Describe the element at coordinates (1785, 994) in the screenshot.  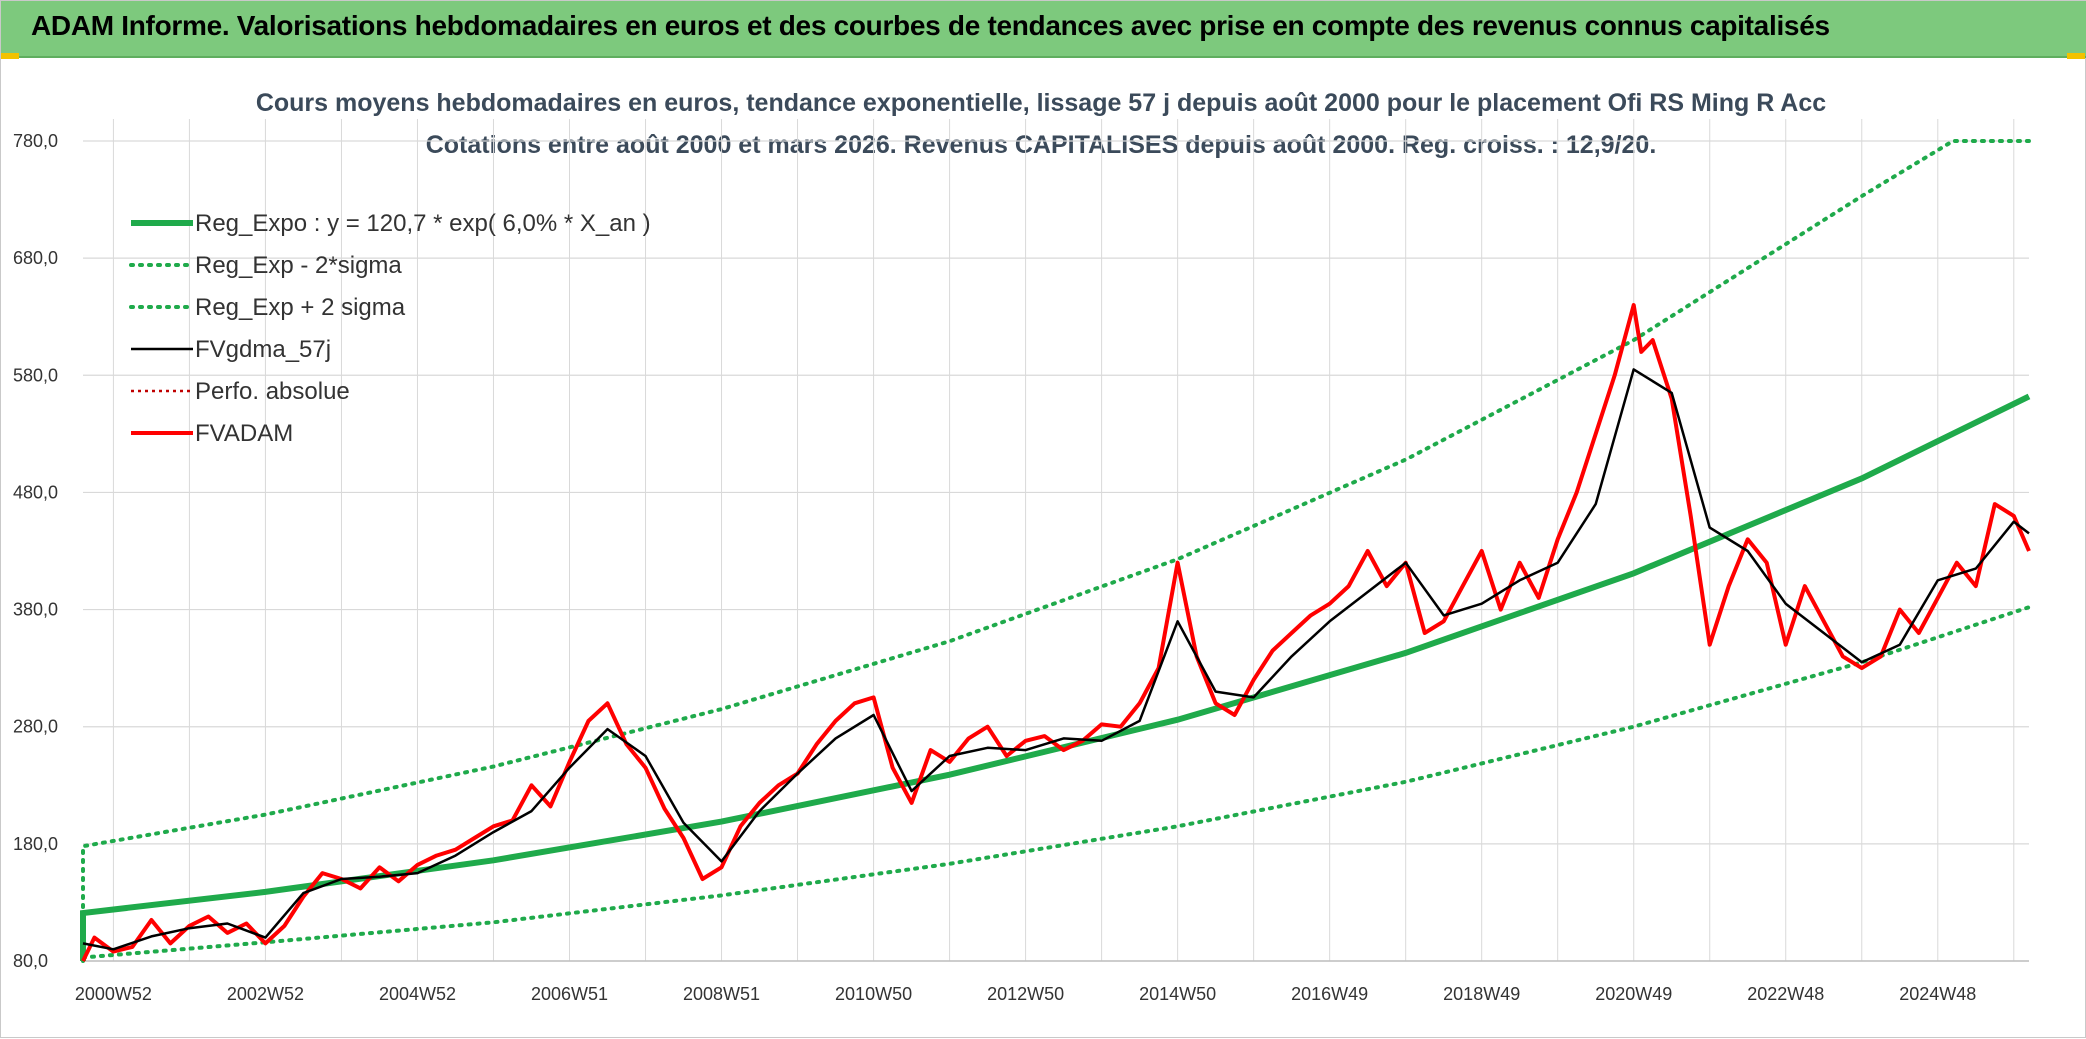
I see `x-tick-label: 2022W48` at that location.